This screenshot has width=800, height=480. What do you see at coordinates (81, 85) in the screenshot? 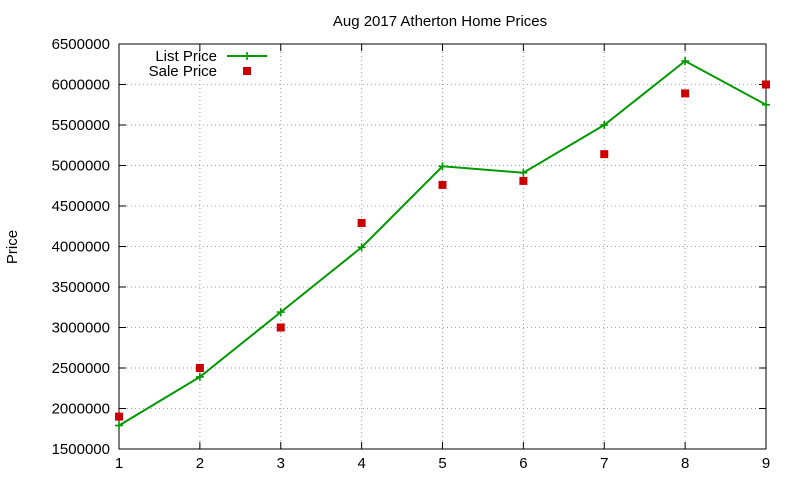
I see `y-tick-label: 6000000` at bounding box center [81, 85].